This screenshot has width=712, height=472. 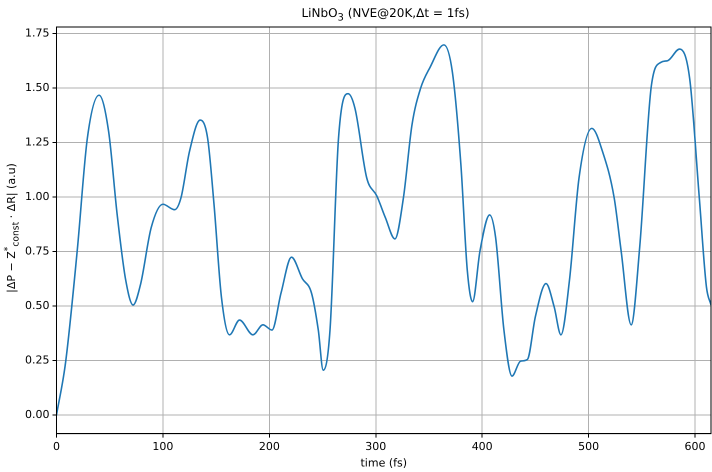 I want to click on x-tick-label: 600, so click(x=695, y=447).